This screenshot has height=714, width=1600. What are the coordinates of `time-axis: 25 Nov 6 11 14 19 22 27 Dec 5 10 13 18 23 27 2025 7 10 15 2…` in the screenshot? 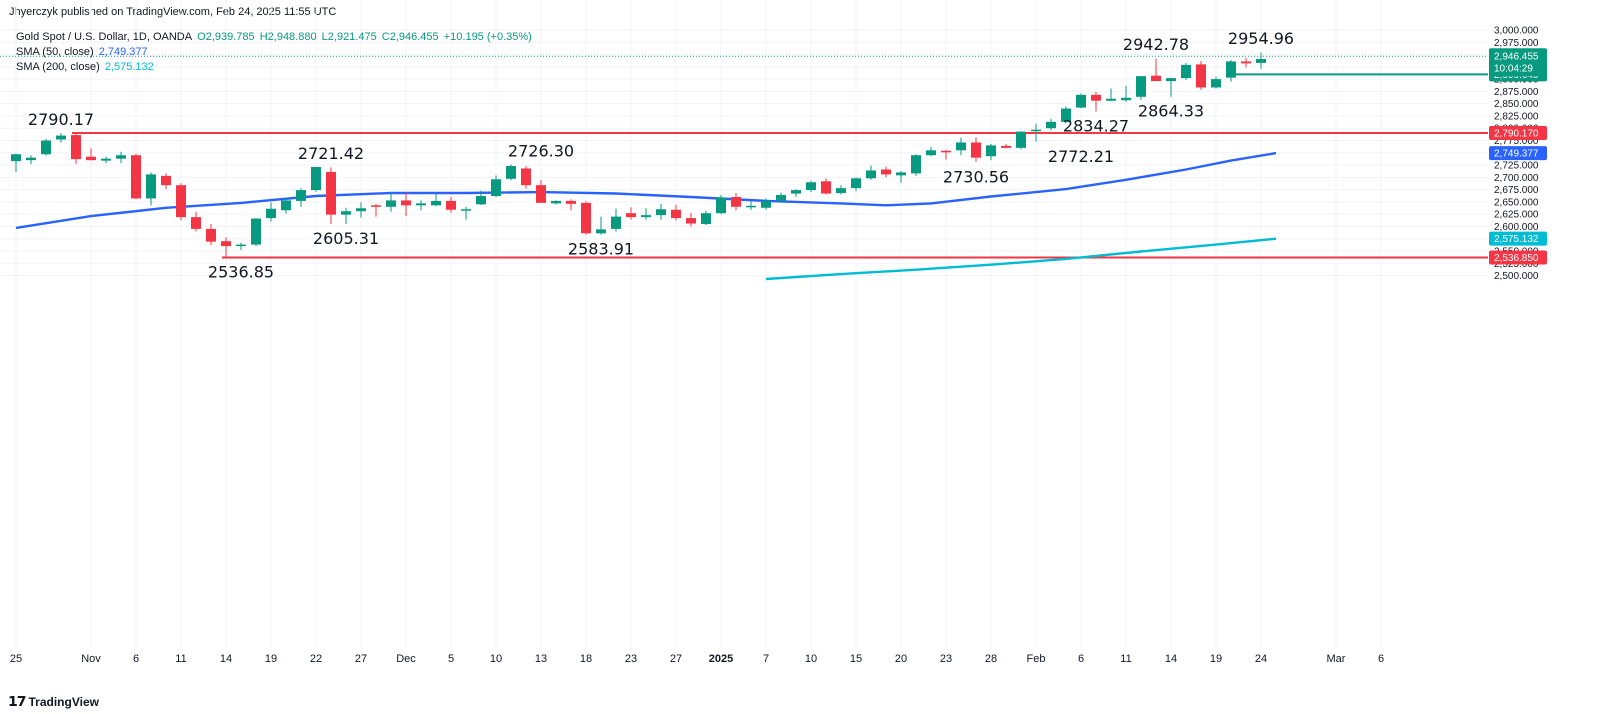 It's located at (697, 659).